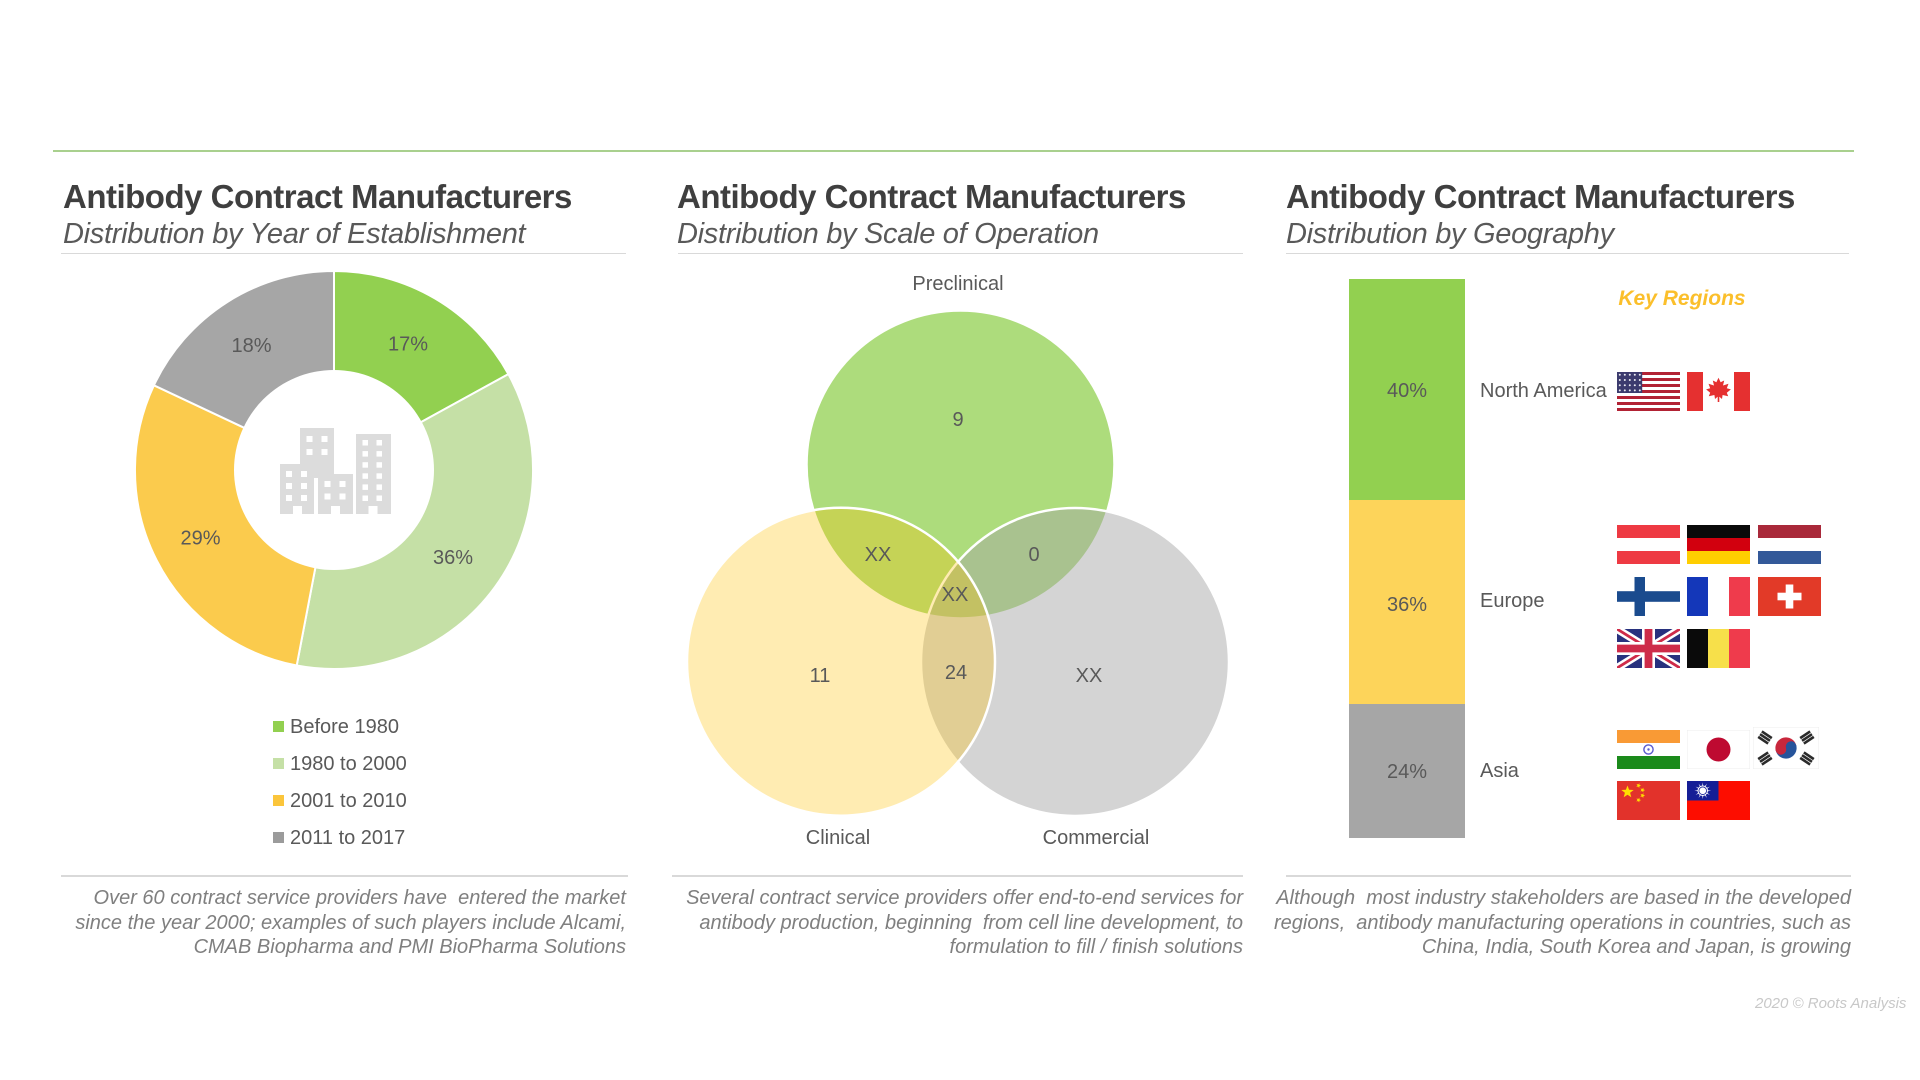  Describe the element at coordinates (453, 558) in the screenshot. I see `svg-text: 36%` at that location.